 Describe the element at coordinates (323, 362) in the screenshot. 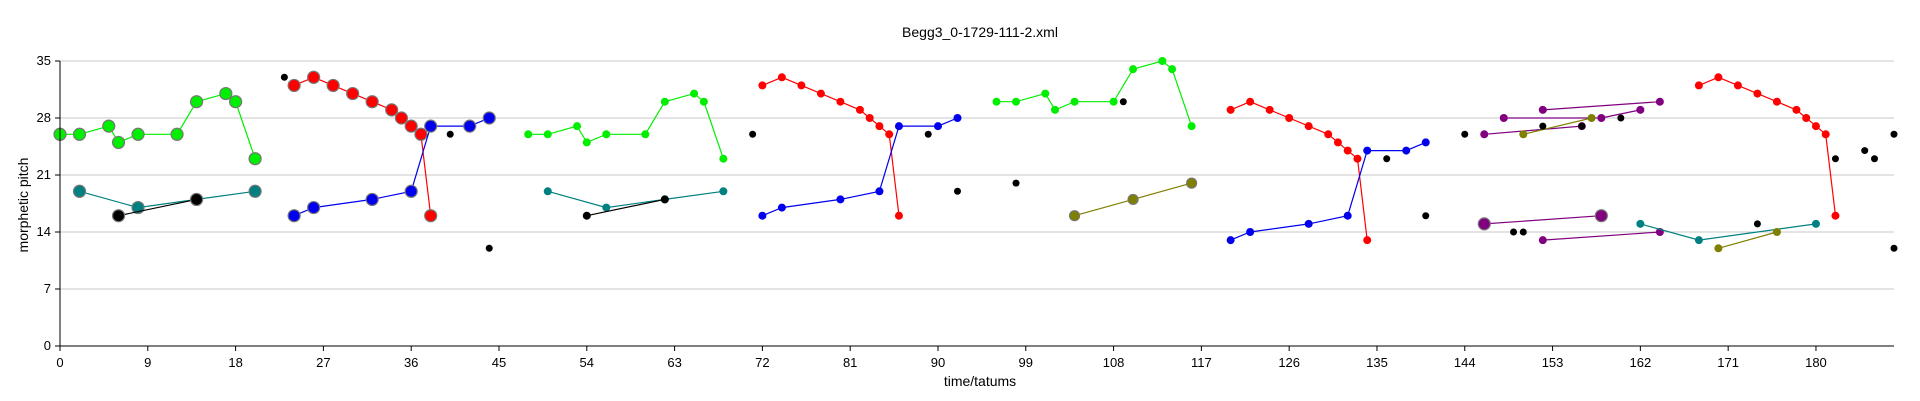

I see `x-tick-label: 27` at that location.